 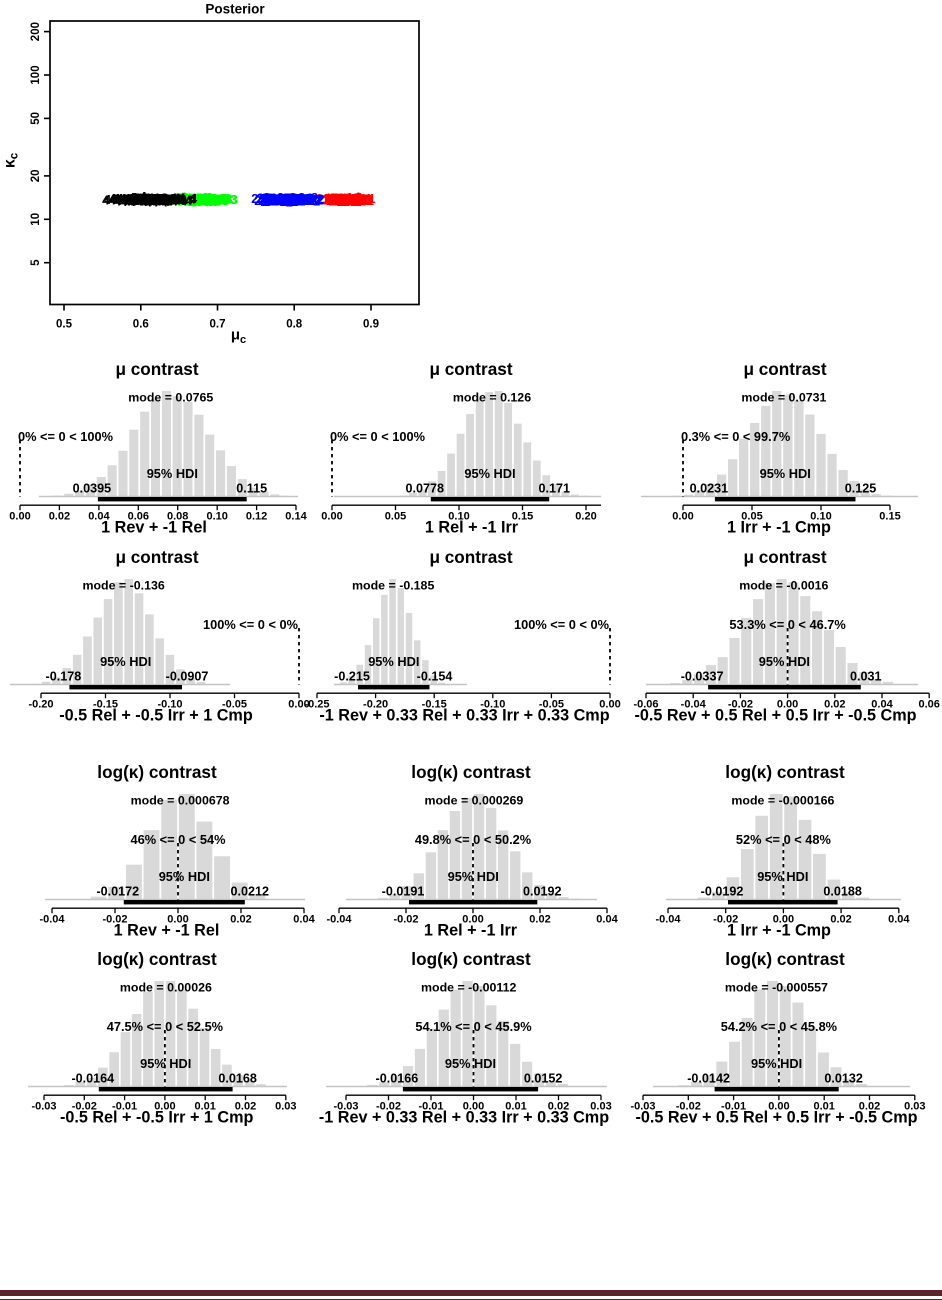 What do you see at coordinates (840, 920) in the screenshot?
I see `svg-text: 0.02` at bounding box center [840, 920].